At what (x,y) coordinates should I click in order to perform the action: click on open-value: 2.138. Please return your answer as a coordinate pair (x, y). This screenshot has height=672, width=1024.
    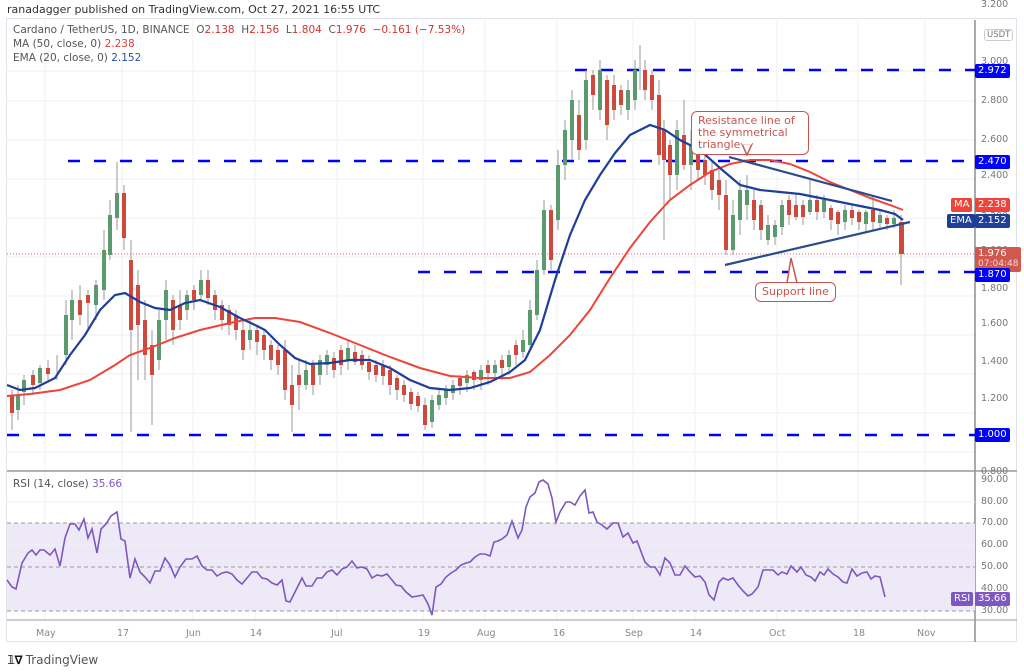
    Looking at the image, I should click on (219, 30).